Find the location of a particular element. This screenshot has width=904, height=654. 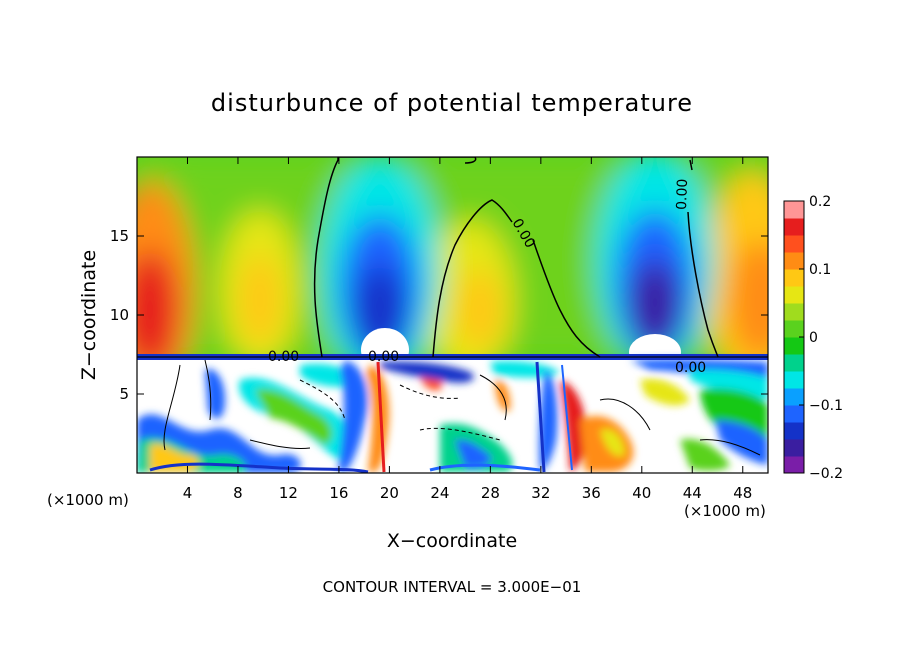

y-tick-label: 10 is located at coordinates (119, 315).